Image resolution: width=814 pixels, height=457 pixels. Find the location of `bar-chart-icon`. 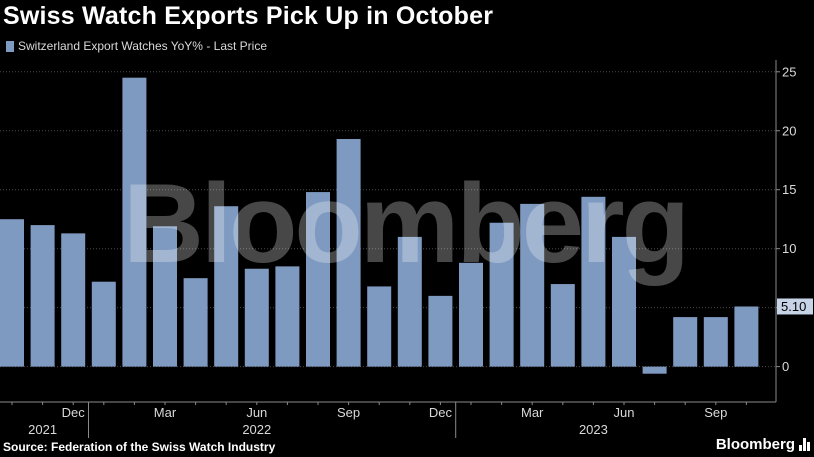

bar-chart-icon is located at coordinates (804, 444).